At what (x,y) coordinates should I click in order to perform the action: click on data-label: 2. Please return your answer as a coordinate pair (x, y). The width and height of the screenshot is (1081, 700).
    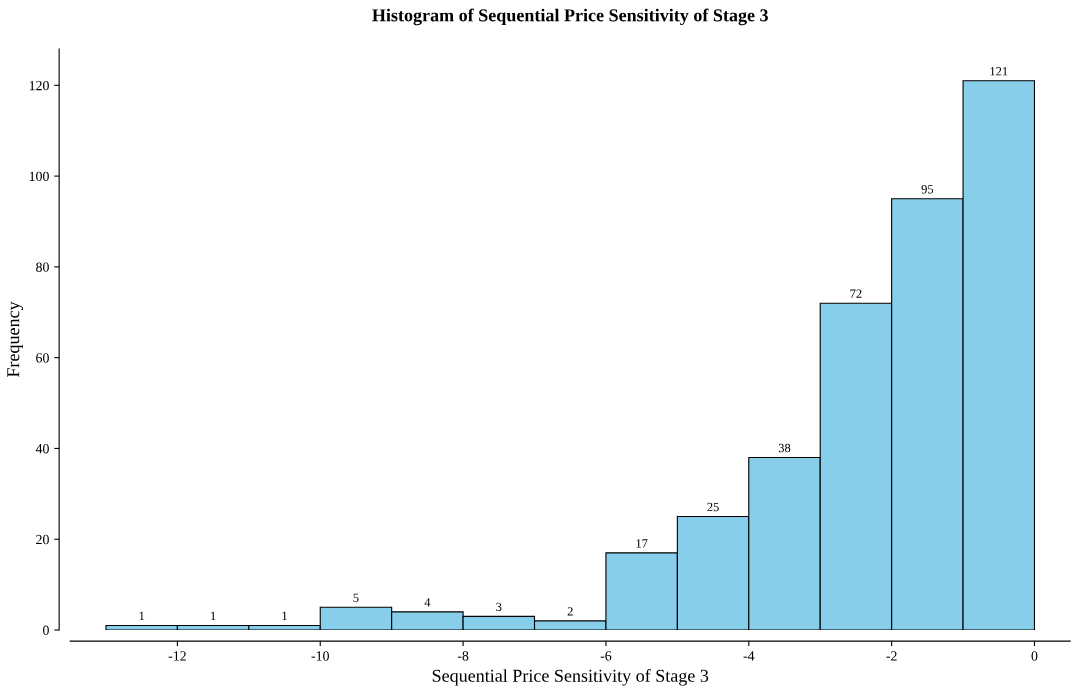
    Looking at the image, I should click on (570, 611).